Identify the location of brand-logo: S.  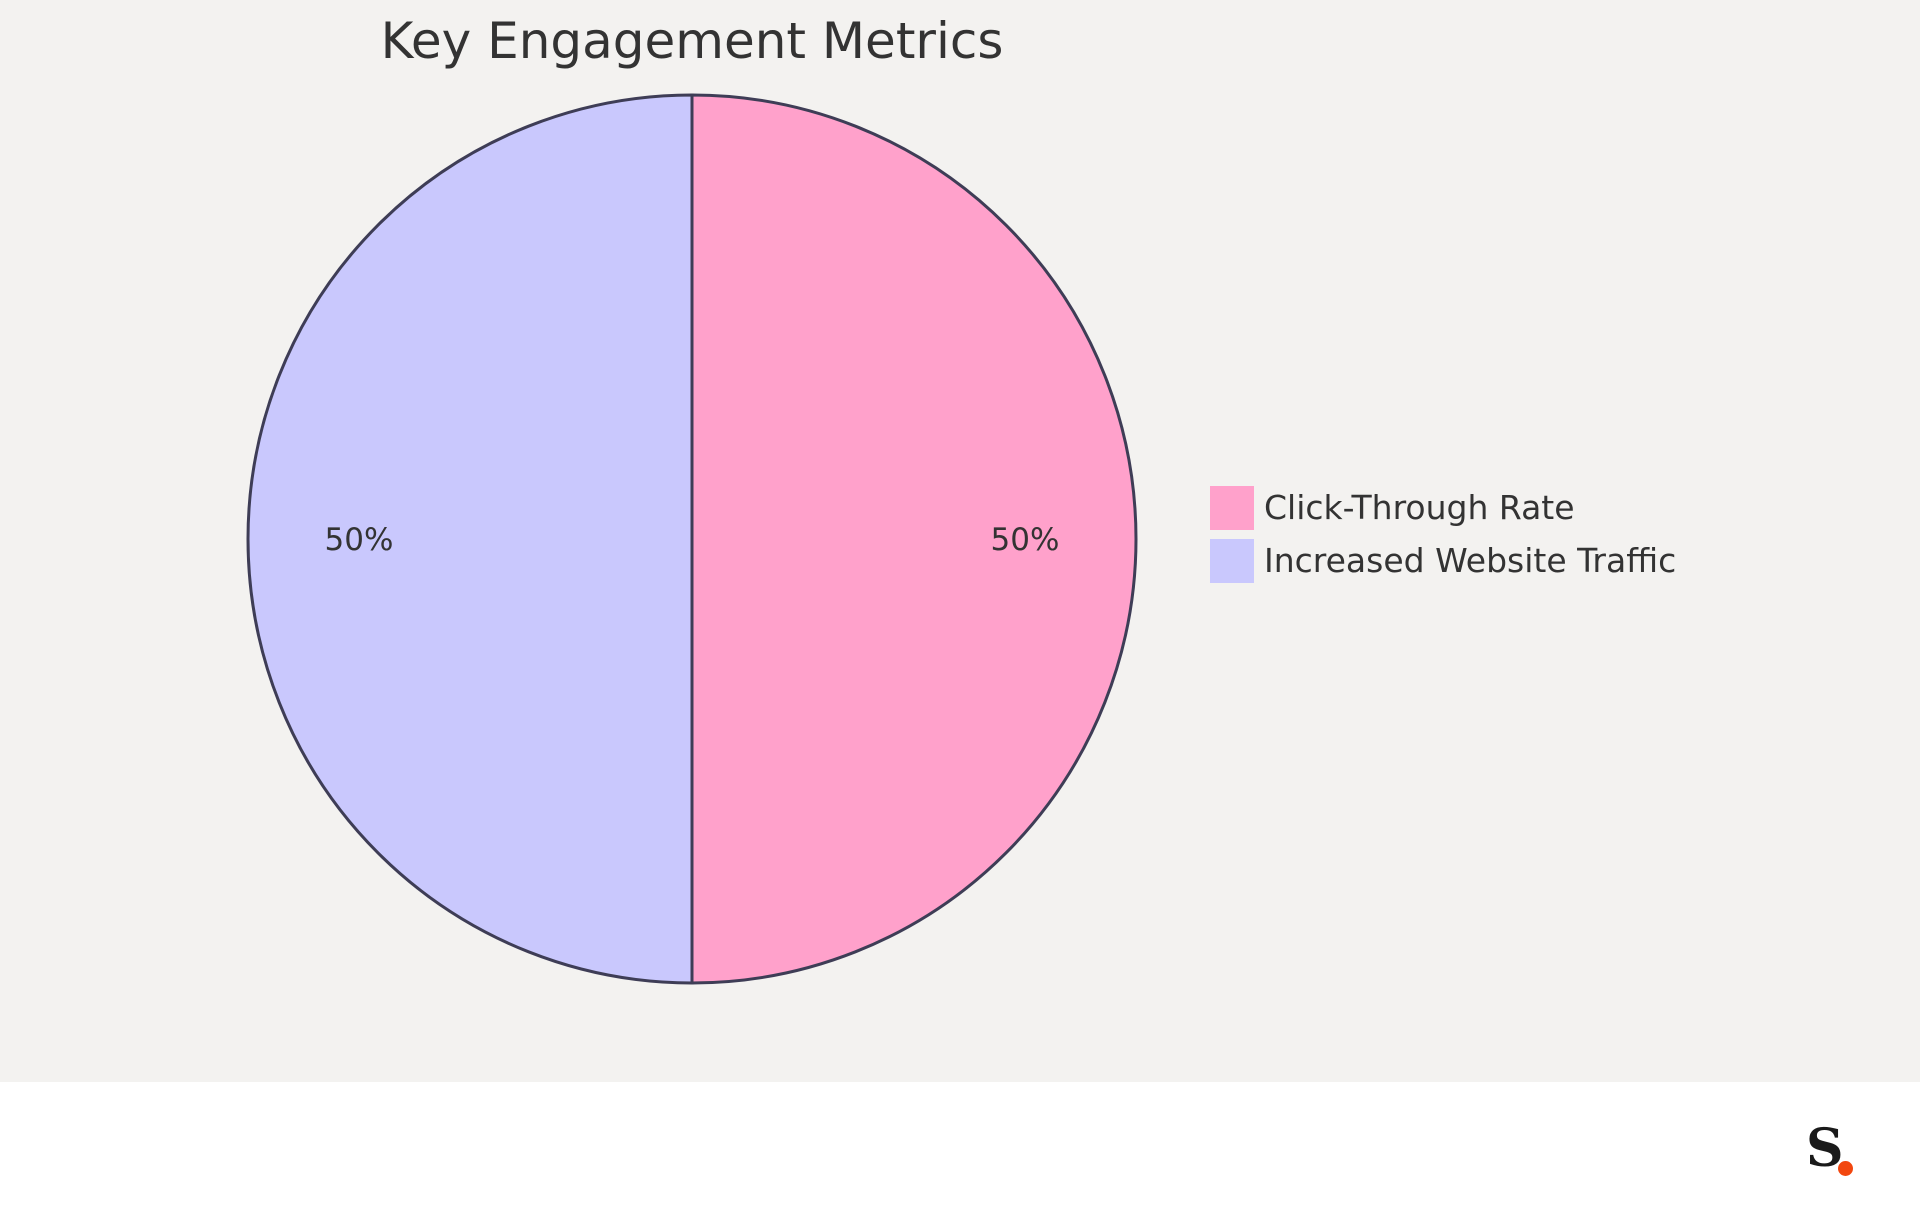
(1830, 1152).